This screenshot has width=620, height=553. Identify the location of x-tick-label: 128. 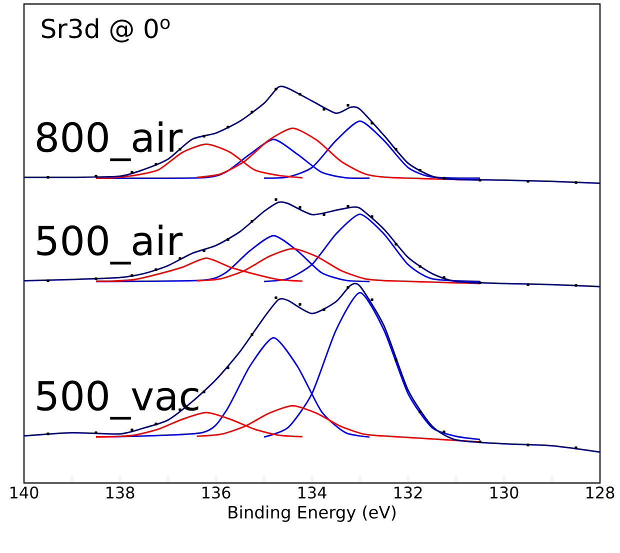
(600, 492).